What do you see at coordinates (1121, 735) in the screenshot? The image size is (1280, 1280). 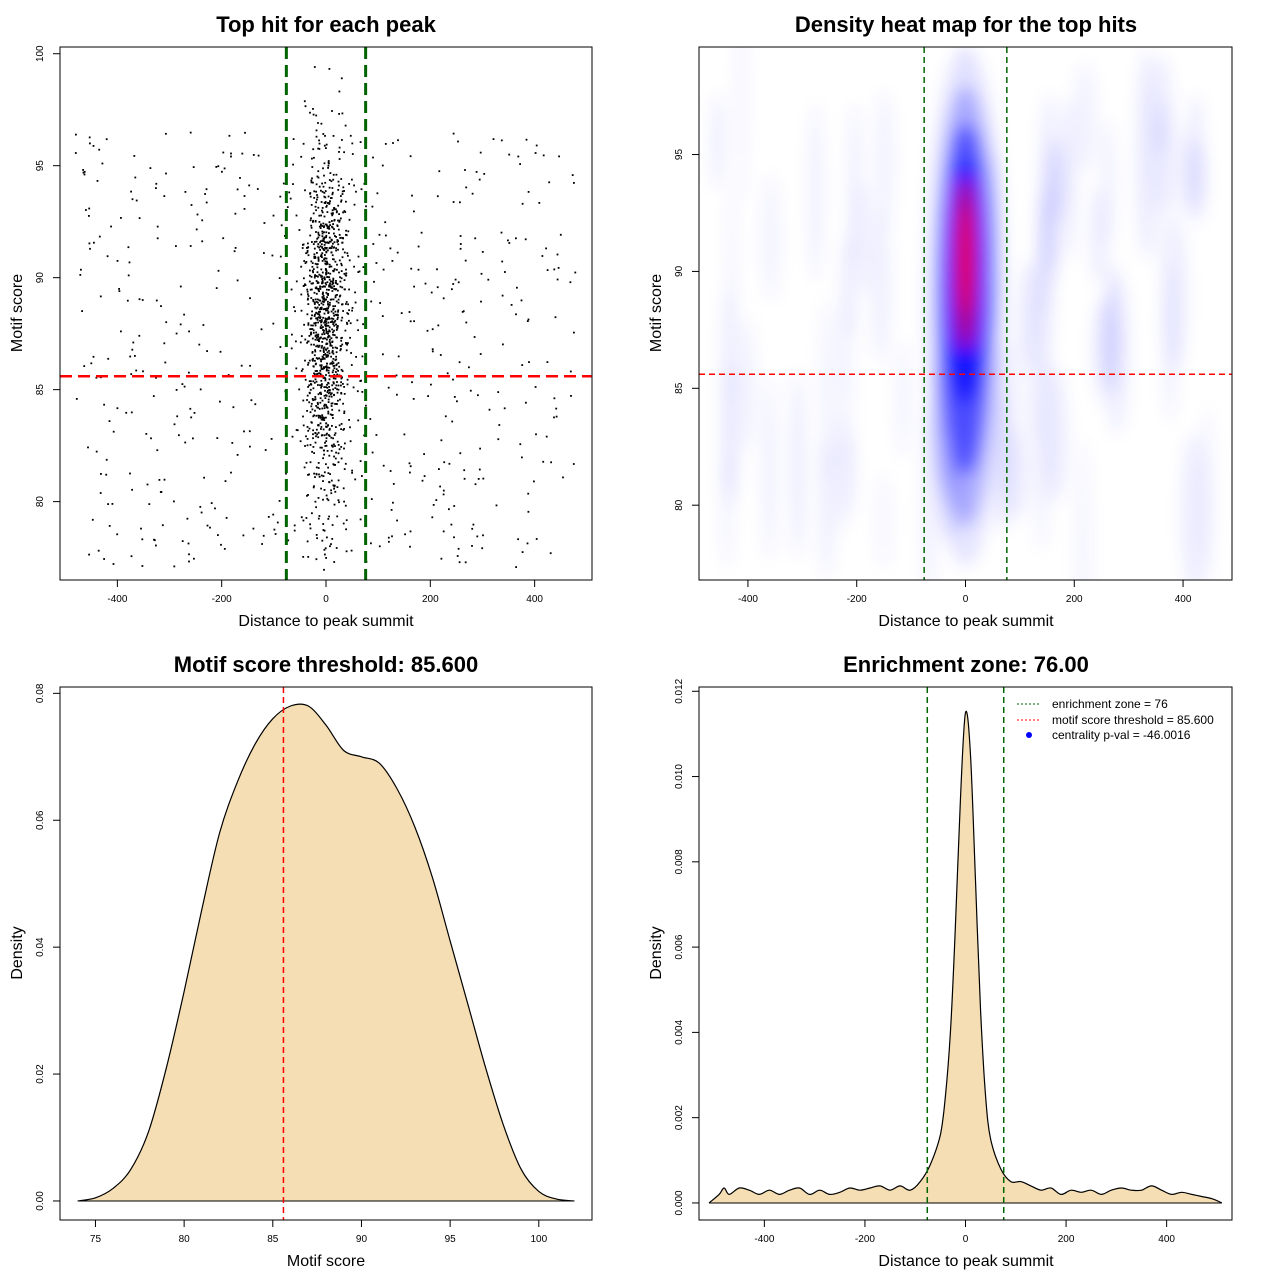 I see `legend-label: centrality p-val = -46.0016` at bounding box center [1121, 735].